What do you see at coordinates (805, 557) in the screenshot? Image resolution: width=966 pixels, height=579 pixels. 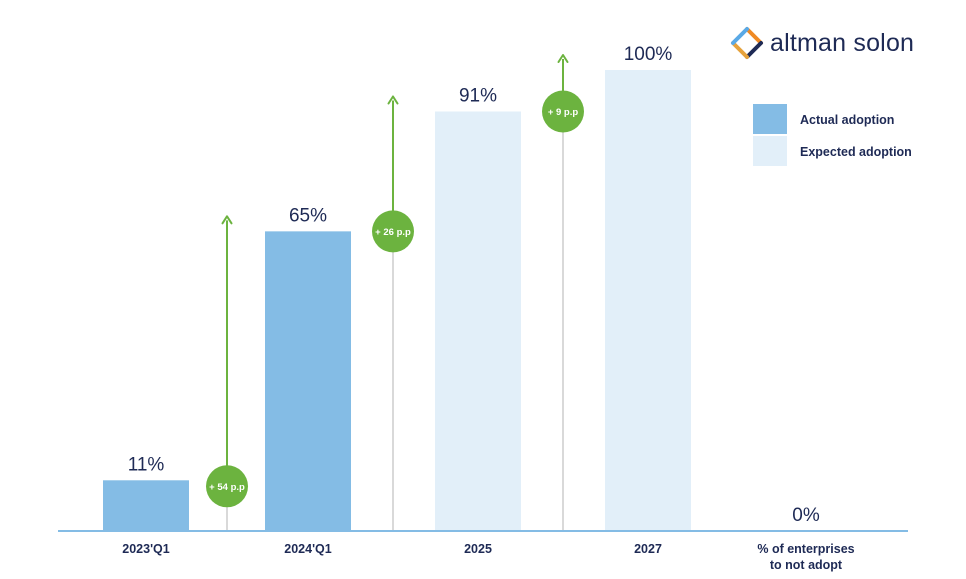 I see `category-label-4: % of enterprises to not adopt` at bounding box center [805, 557].